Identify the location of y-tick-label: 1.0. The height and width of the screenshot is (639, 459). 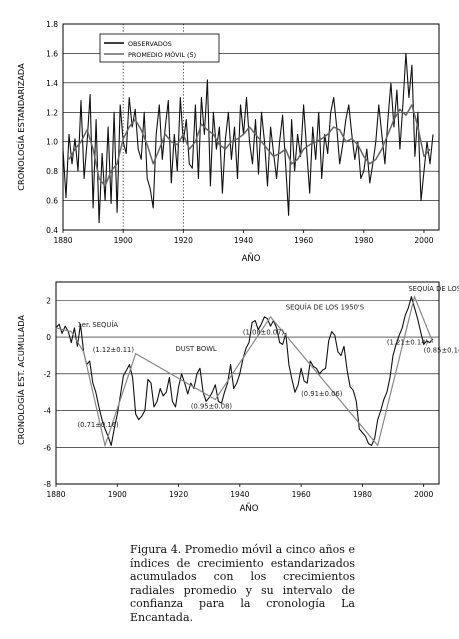
(52, 142).